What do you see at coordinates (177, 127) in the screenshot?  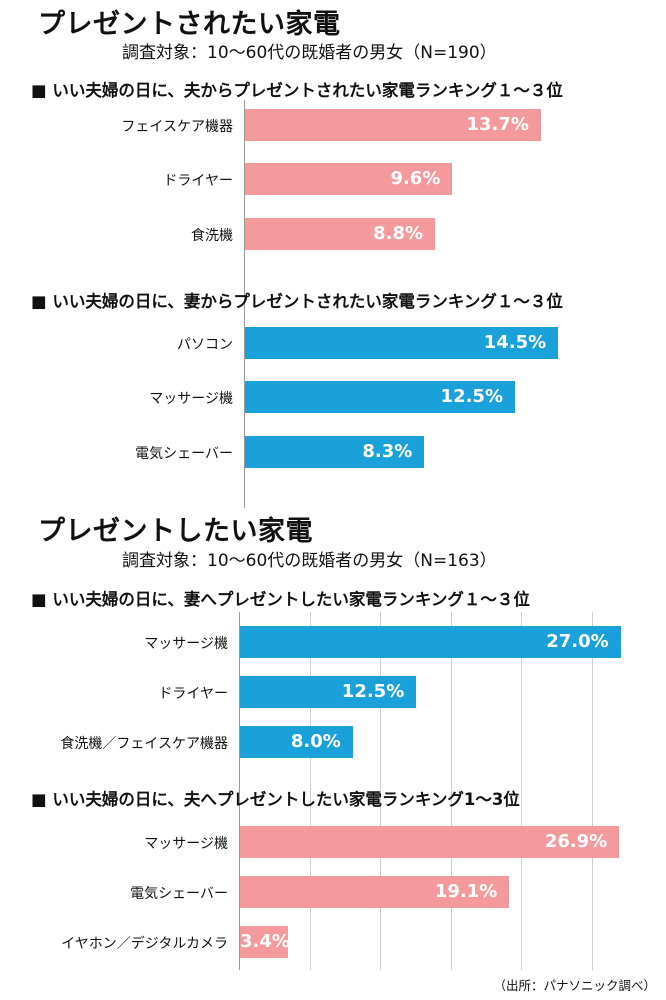 I see `category-label: フェイスケア機器` at bounding box center [177, 127].